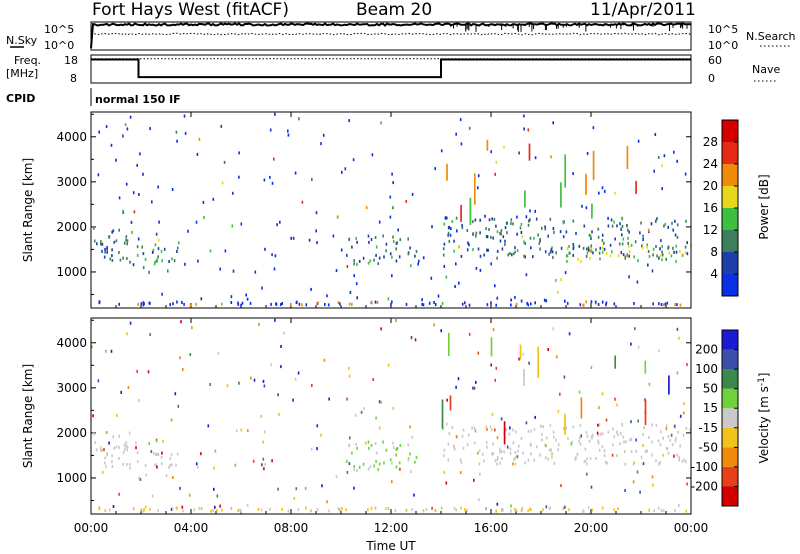  What do you see at coordinates (710, 208) in the screenshot?
I see `power-colorbar-tick-label: 16` at bounding box center [710, 208].